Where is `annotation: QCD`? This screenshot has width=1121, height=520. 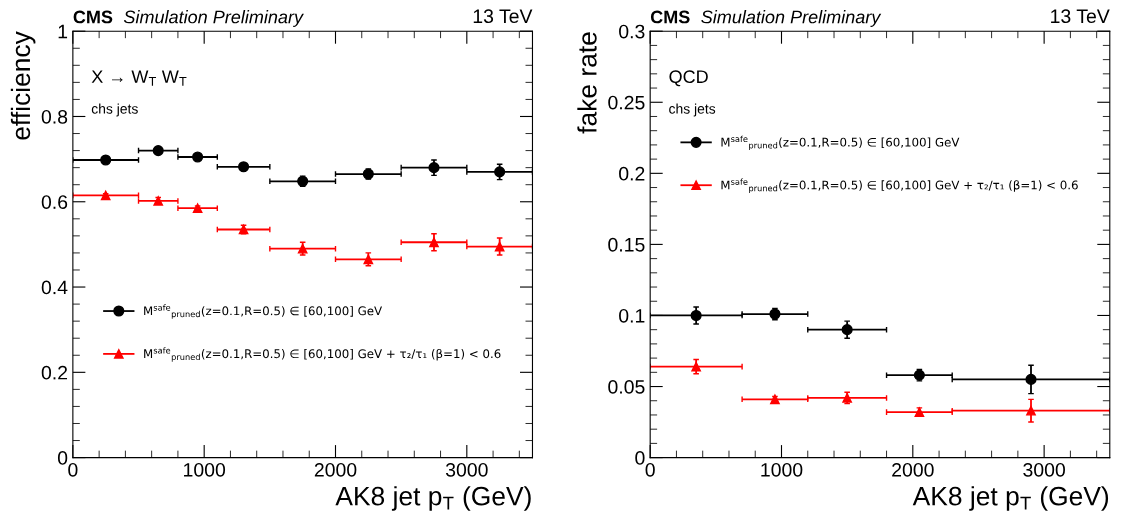 annotation: QCD is located at coordinates (688, 78).